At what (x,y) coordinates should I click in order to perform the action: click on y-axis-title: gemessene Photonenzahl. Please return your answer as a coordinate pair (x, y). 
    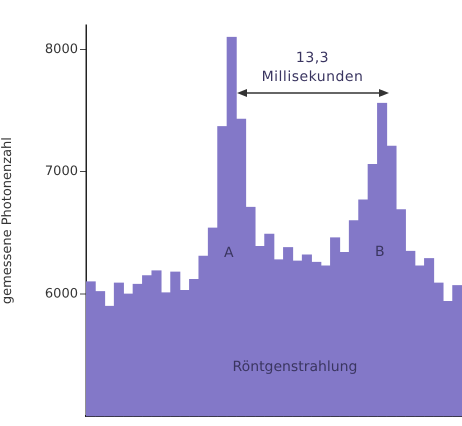
    Looking at the image, I should click on (8, 220).